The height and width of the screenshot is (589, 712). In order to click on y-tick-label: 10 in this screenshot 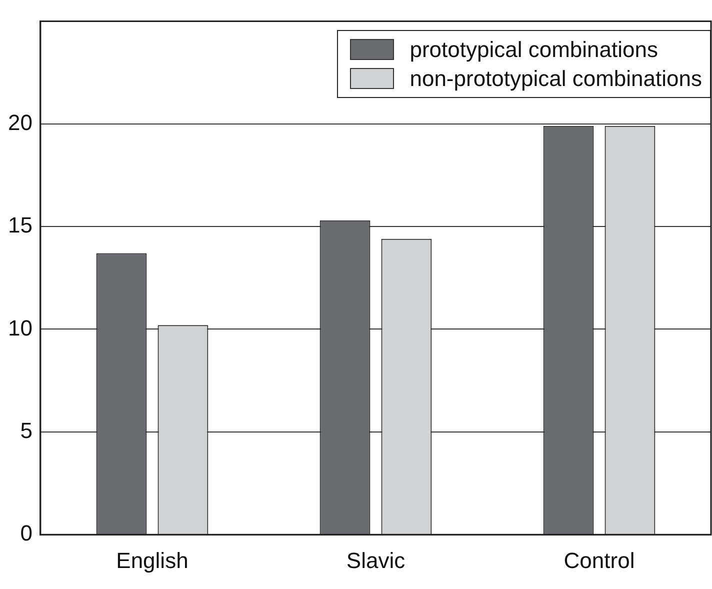, I will do `click(20, 327)`.